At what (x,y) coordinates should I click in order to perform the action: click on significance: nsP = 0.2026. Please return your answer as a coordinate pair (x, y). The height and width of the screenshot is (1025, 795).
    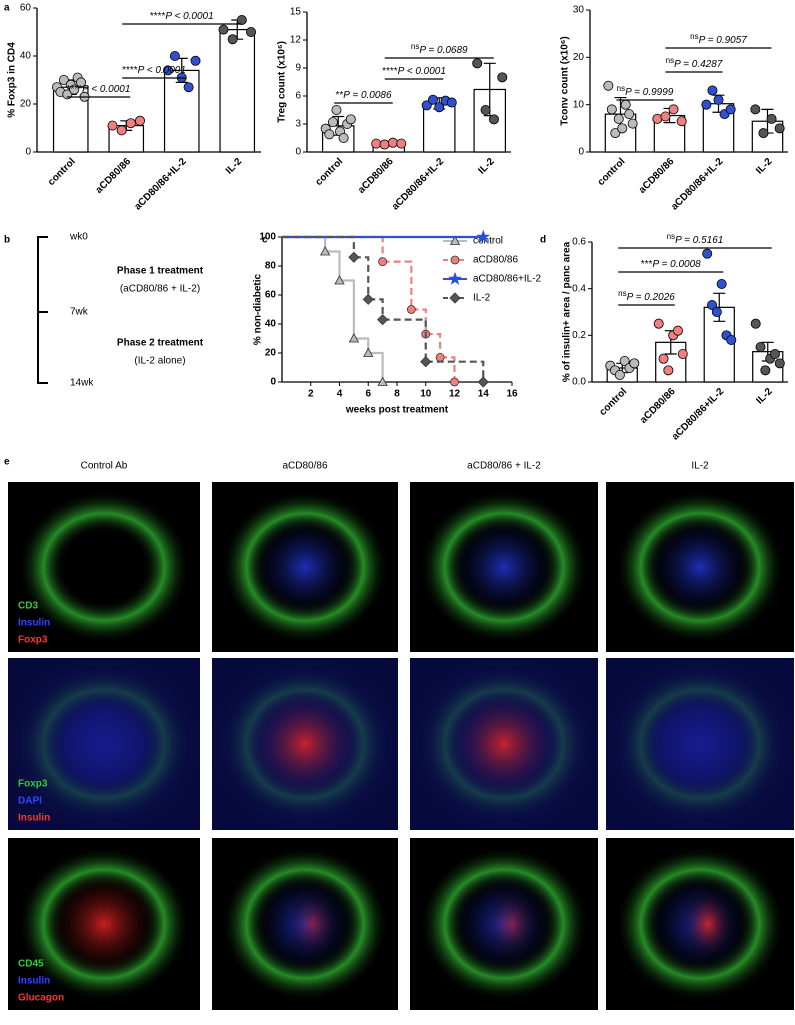
    Looking at the image, I should click on (646, 296).